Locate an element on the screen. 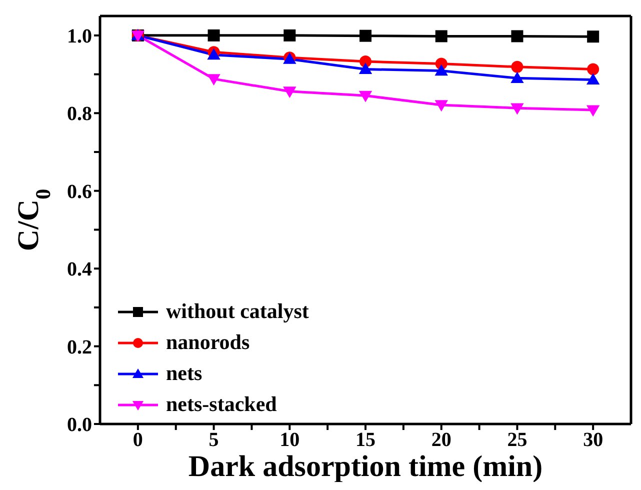 This screenshot has height=490, width=641. x-tick-label: 15 is located at coordinates (366, 440).